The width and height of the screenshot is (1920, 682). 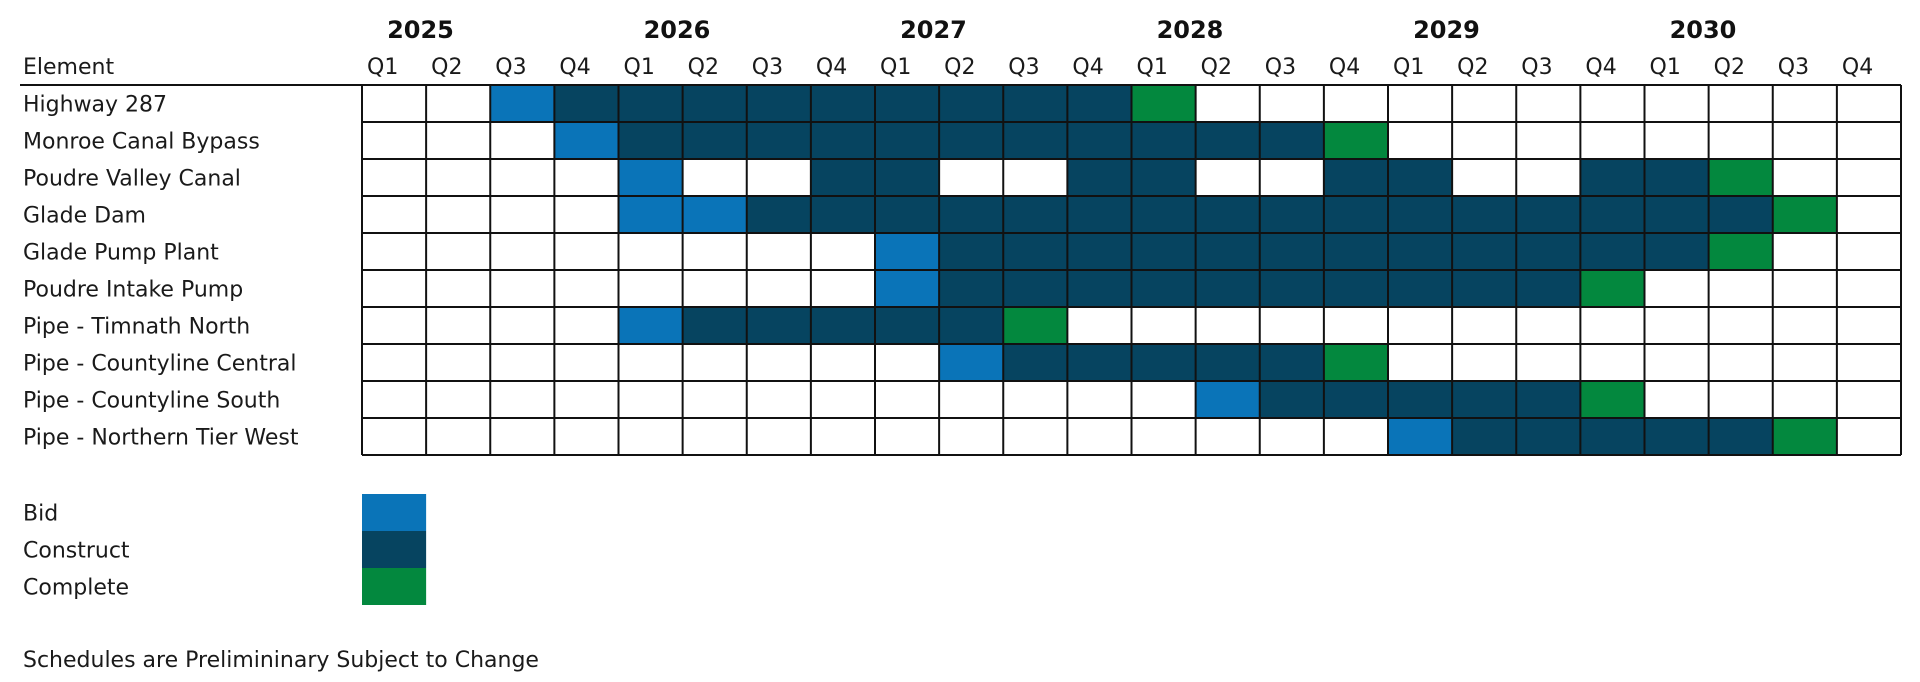 What do you see at coordinates (677, 30) in the screenshot?
I see `year-label: 2026` at bounding box center [677, 30].